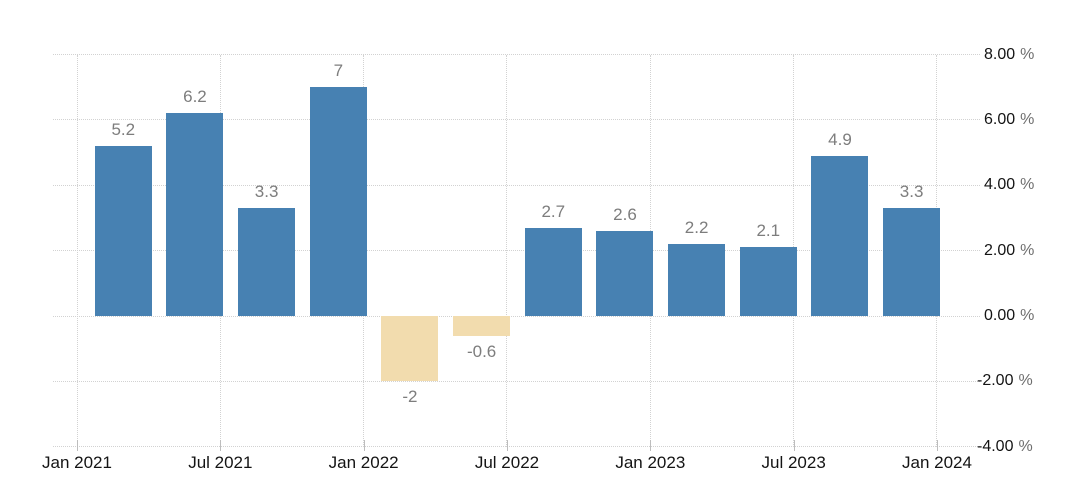 The width and height of the screenshot is (1071, 492). Describe the element at coordinates (338, 201) in the screenshot. I see `bar-2021-q4` at that location.